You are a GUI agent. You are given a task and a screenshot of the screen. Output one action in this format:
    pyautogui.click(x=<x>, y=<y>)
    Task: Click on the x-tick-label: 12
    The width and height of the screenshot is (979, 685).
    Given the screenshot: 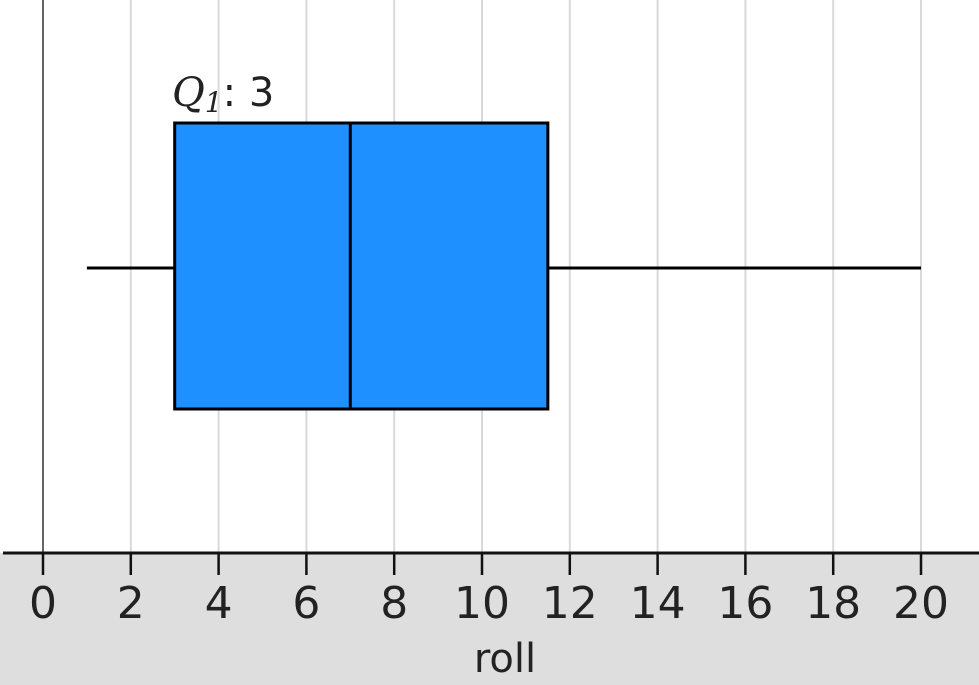 What is the action you would take?
    pyautogui.click(x=570, y=603)
    